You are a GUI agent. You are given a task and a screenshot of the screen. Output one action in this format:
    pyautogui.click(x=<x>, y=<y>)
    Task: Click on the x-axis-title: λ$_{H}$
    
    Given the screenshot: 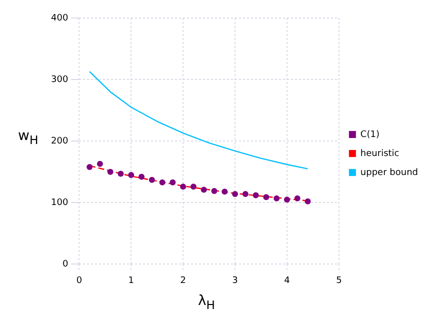 What is the action you would take?
    pyautogui.click(x=207, y=302)
    